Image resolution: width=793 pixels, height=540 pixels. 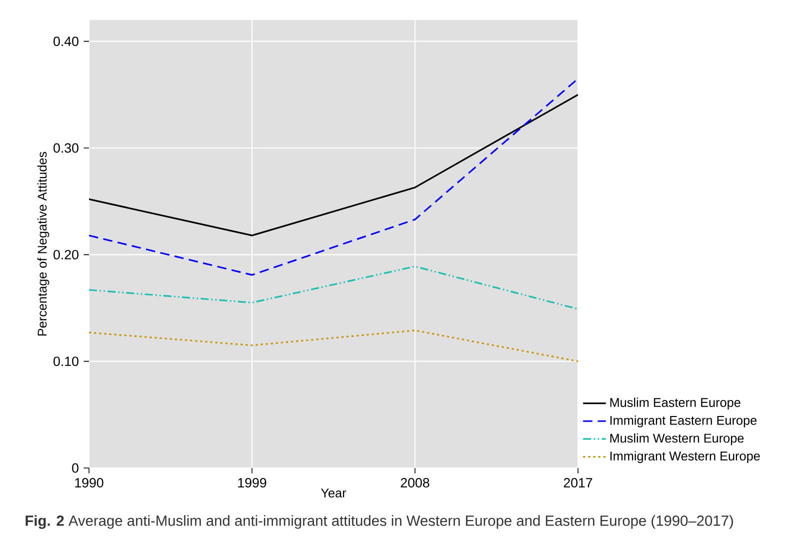 I want to click on y-axis-title: Percentage of Negative Attitudes, so click(x=43, y=244).